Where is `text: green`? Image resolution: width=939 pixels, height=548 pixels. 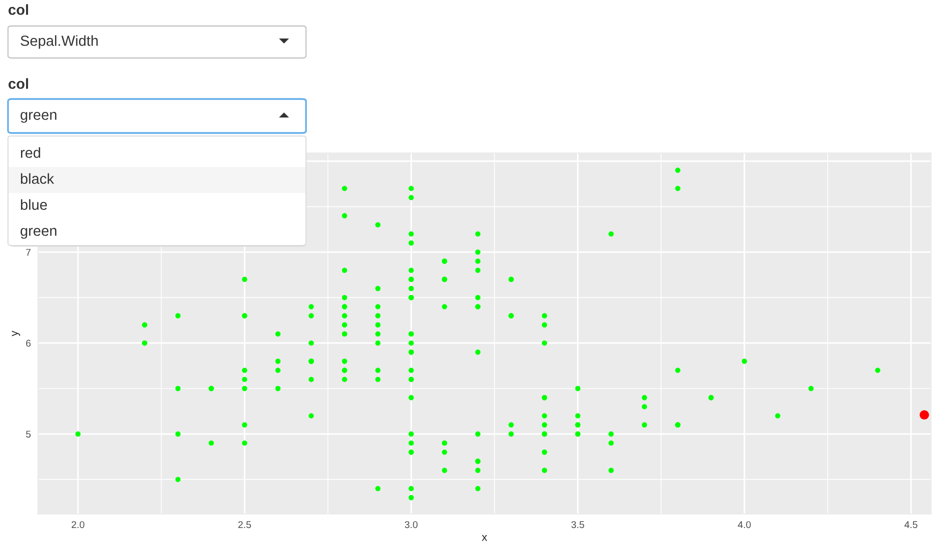
text: green is located at coordinates (38, 117).